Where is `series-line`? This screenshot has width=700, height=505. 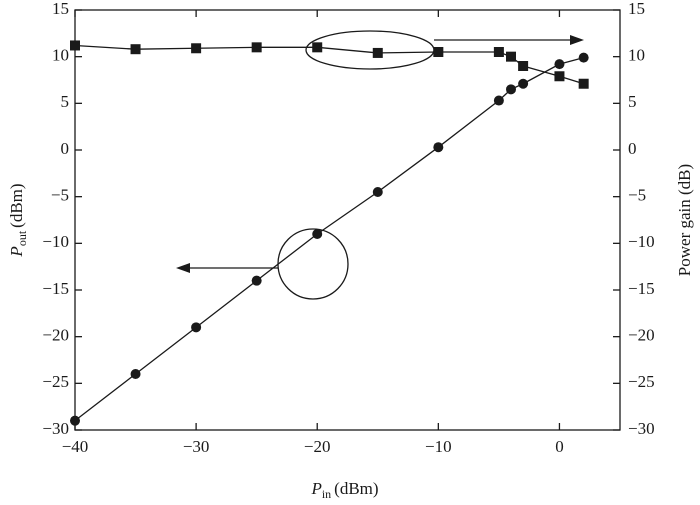
series-line is located at coordinates (329, 64).